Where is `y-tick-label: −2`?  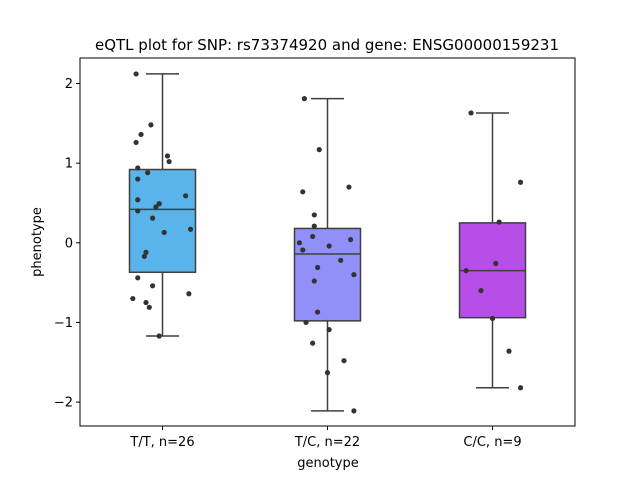
y-tick-label: −2 is located at coordinates (63, 403).